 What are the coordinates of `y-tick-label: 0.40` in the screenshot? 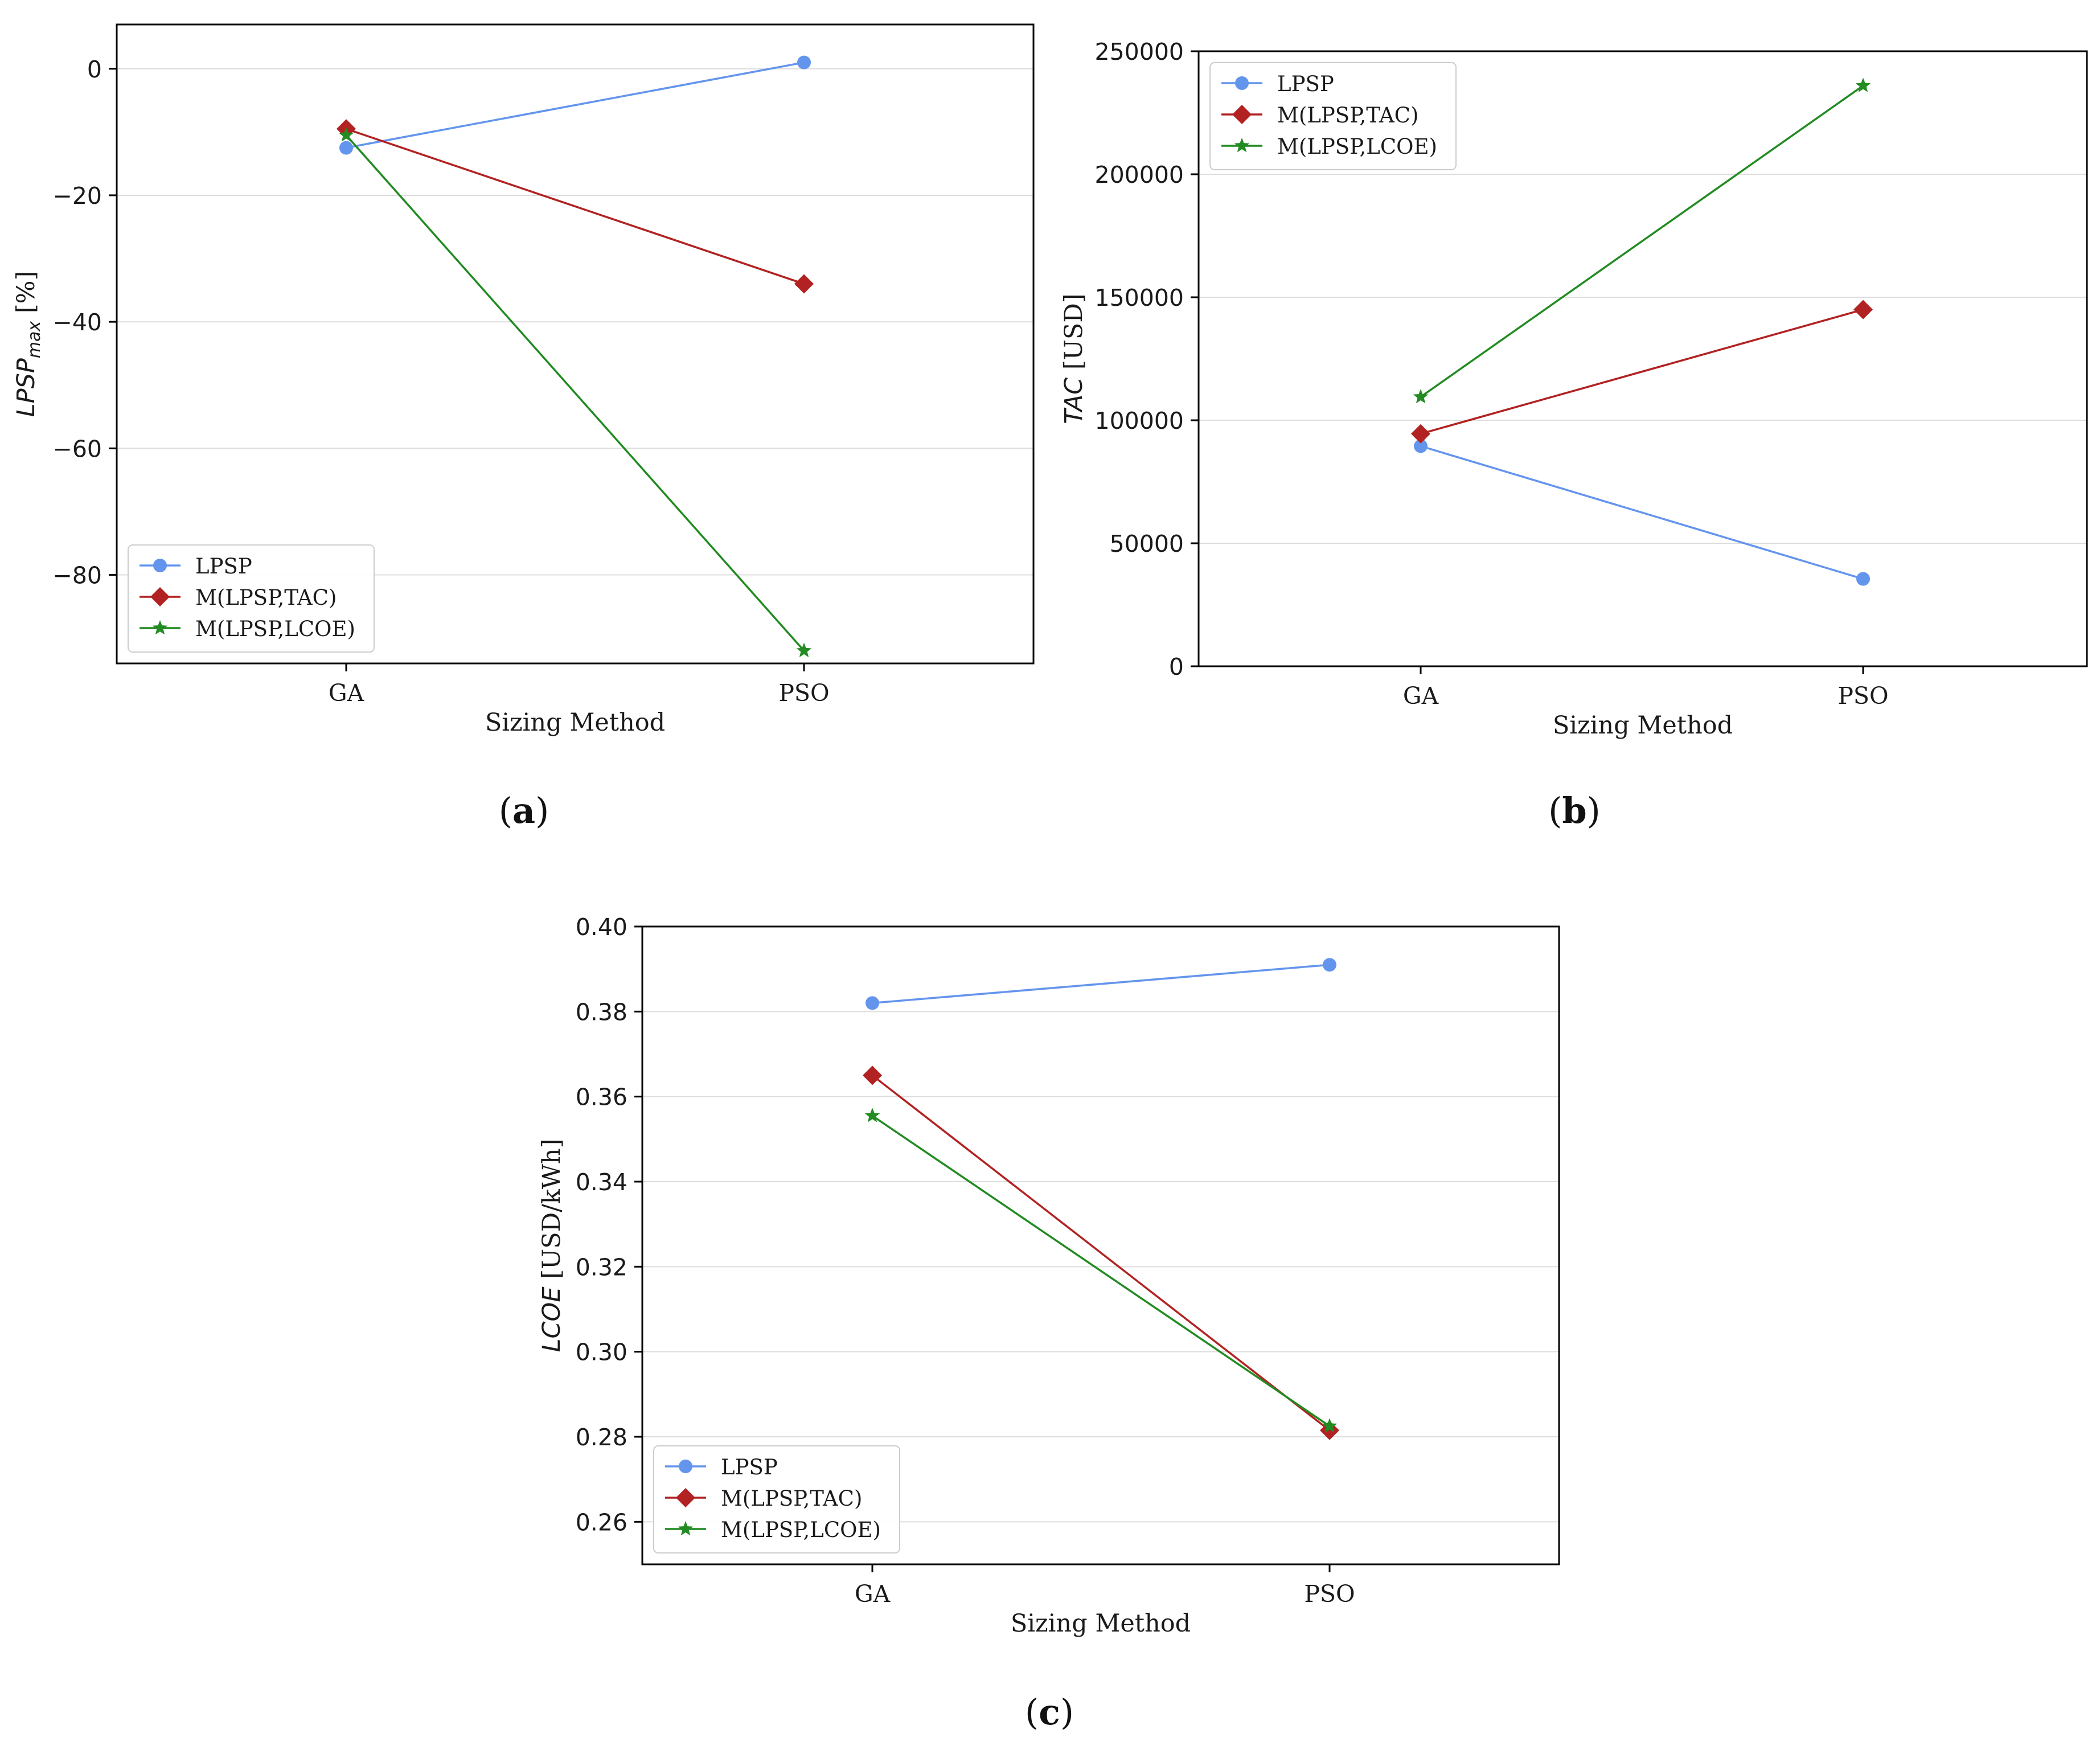 It's located at (601, 927).